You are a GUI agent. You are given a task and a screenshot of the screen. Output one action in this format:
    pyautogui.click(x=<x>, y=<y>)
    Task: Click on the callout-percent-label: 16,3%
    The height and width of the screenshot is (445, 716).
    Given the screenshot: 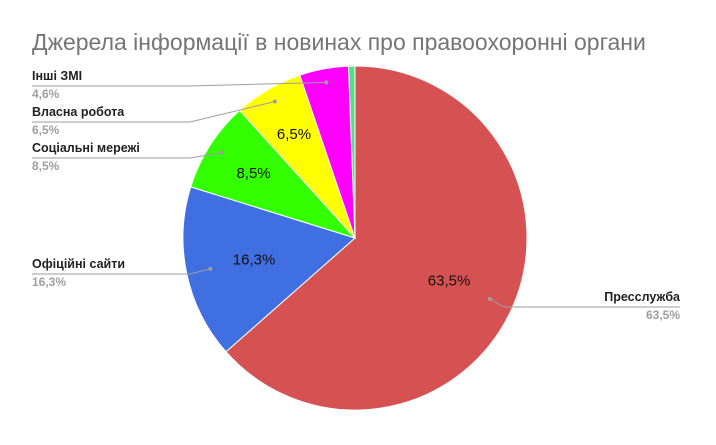 What is the action you would take?
    pyautogui.click(x=49, y=282)
    